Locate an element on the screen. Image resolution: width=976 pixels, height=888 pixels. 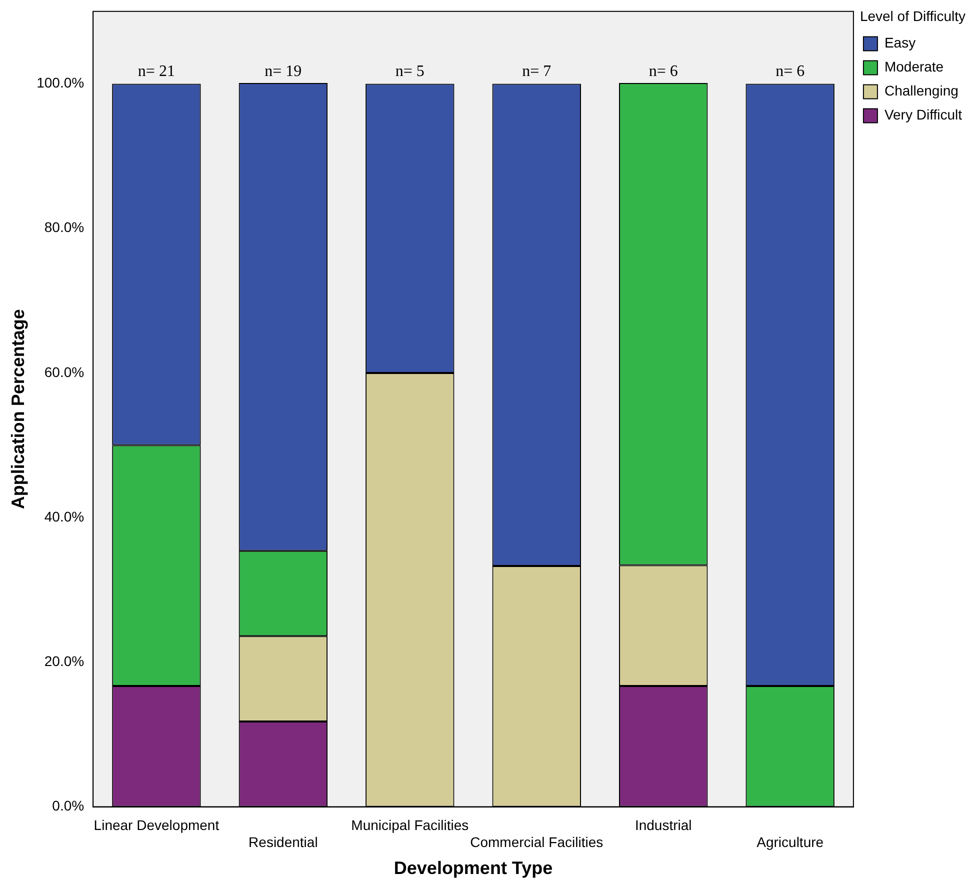
x-tick-label: Linear Development is located at coordinates (157, 825).